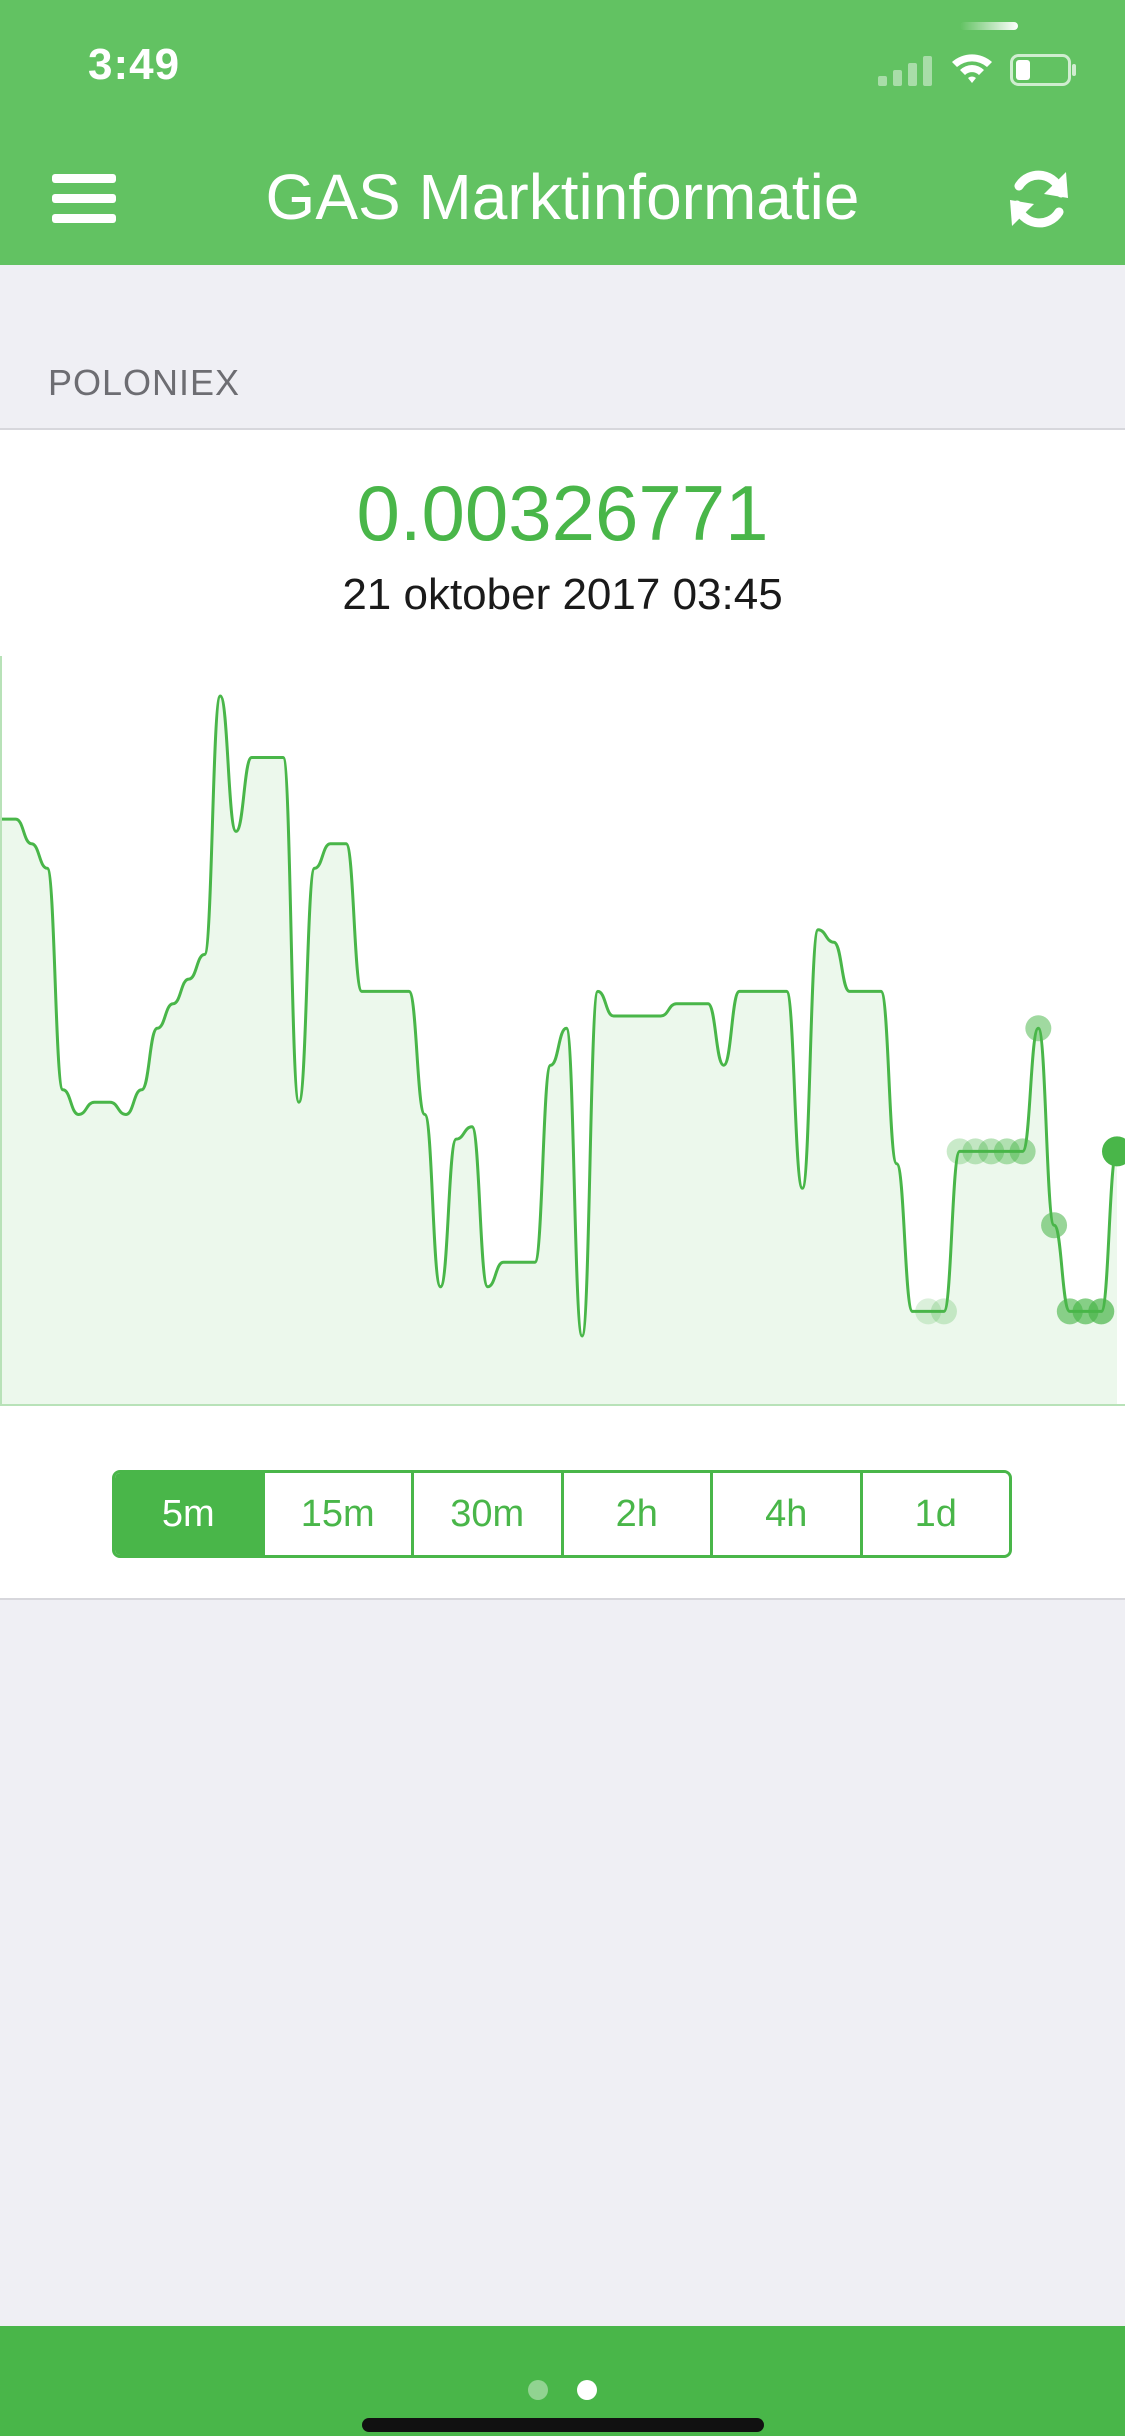 The image size is (1125, 2436). I want to click on navigation-bar: GAS Marktinformatie, so click(562, 197).